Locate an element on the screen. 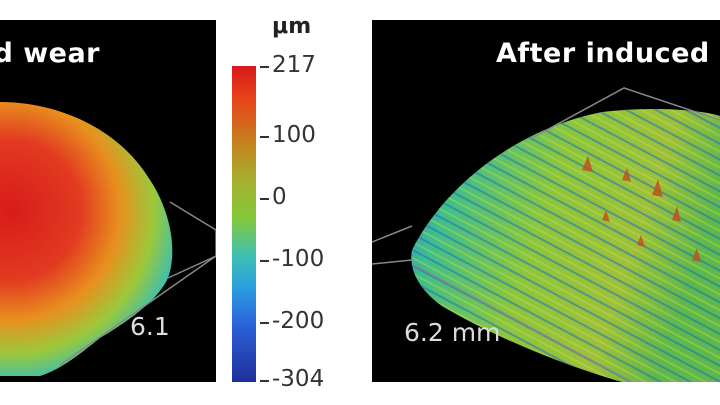  colorbar-tick-label: -200 is located at coordinates (298, 321).